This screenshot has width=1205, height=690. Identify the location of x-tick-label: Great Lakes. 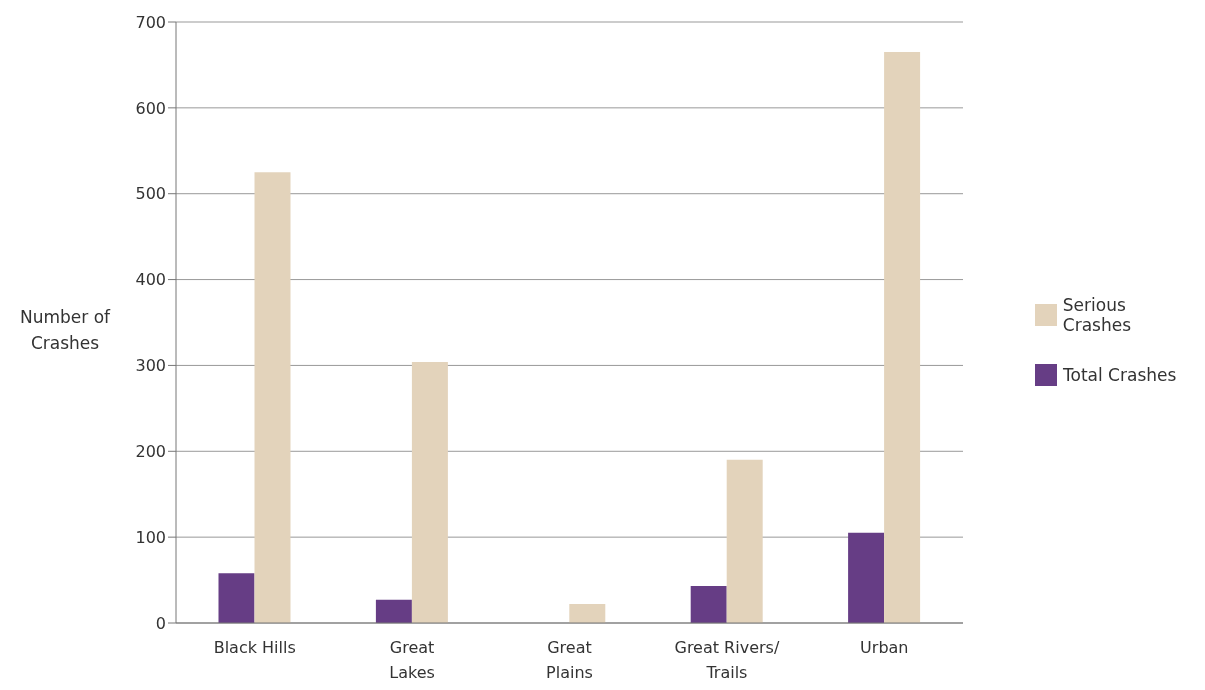
(412, 660).